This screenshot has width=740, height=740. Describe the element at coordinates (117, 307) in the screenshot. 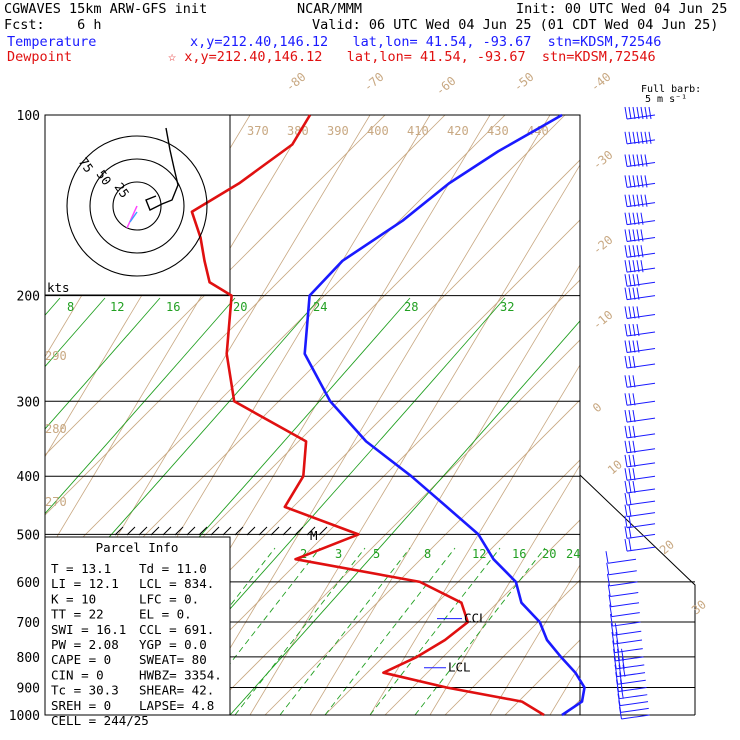

I see `mixing-ratio-label: 12` at that location.